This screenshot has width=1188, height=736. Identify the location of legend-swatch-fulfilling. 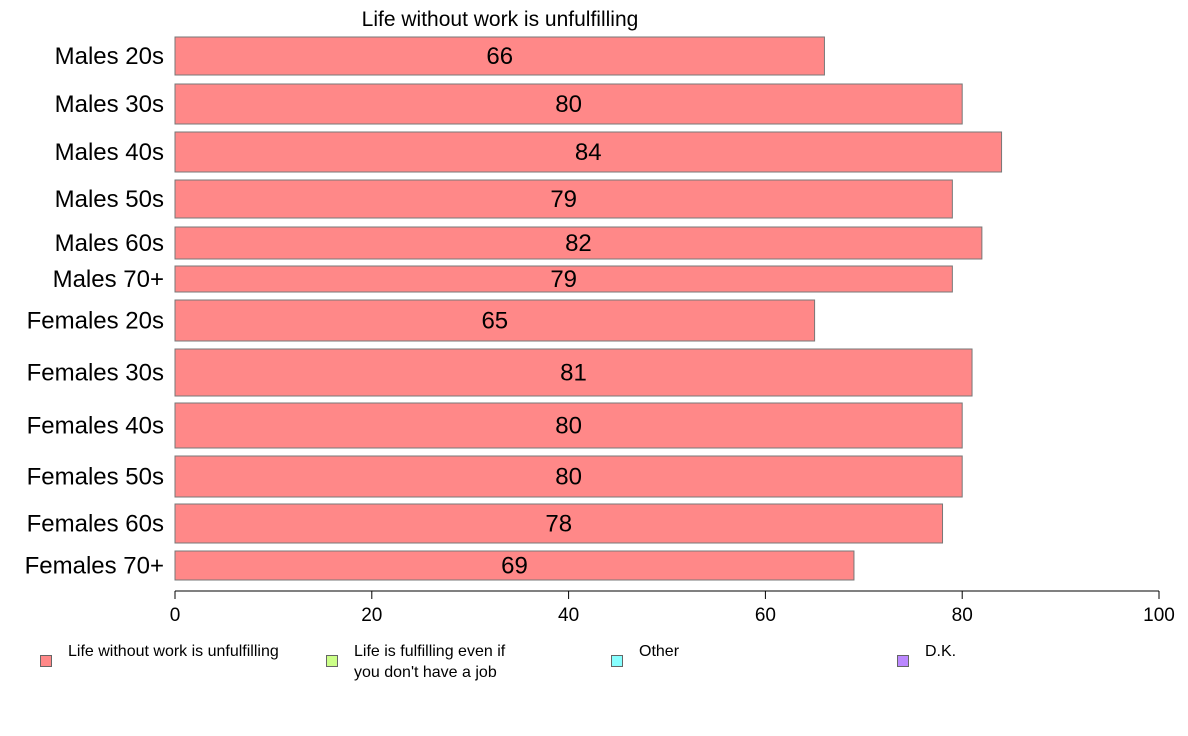
(332, 661).